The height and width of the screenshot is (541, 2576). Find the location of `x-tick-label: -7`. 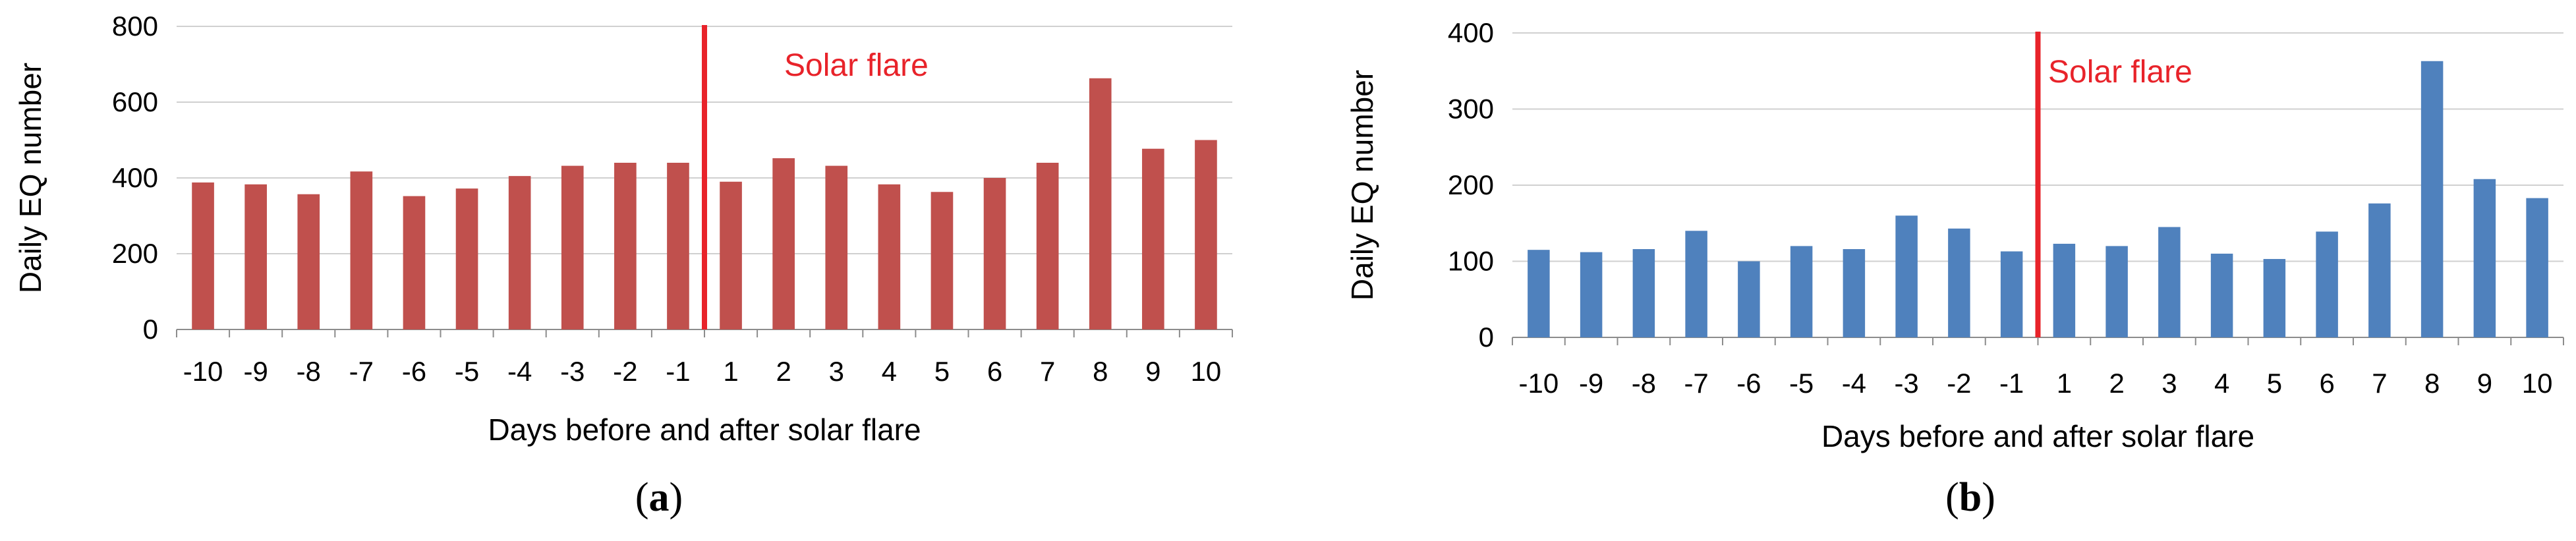

x-tick-label: -7 is located at coordinates (362, 371).